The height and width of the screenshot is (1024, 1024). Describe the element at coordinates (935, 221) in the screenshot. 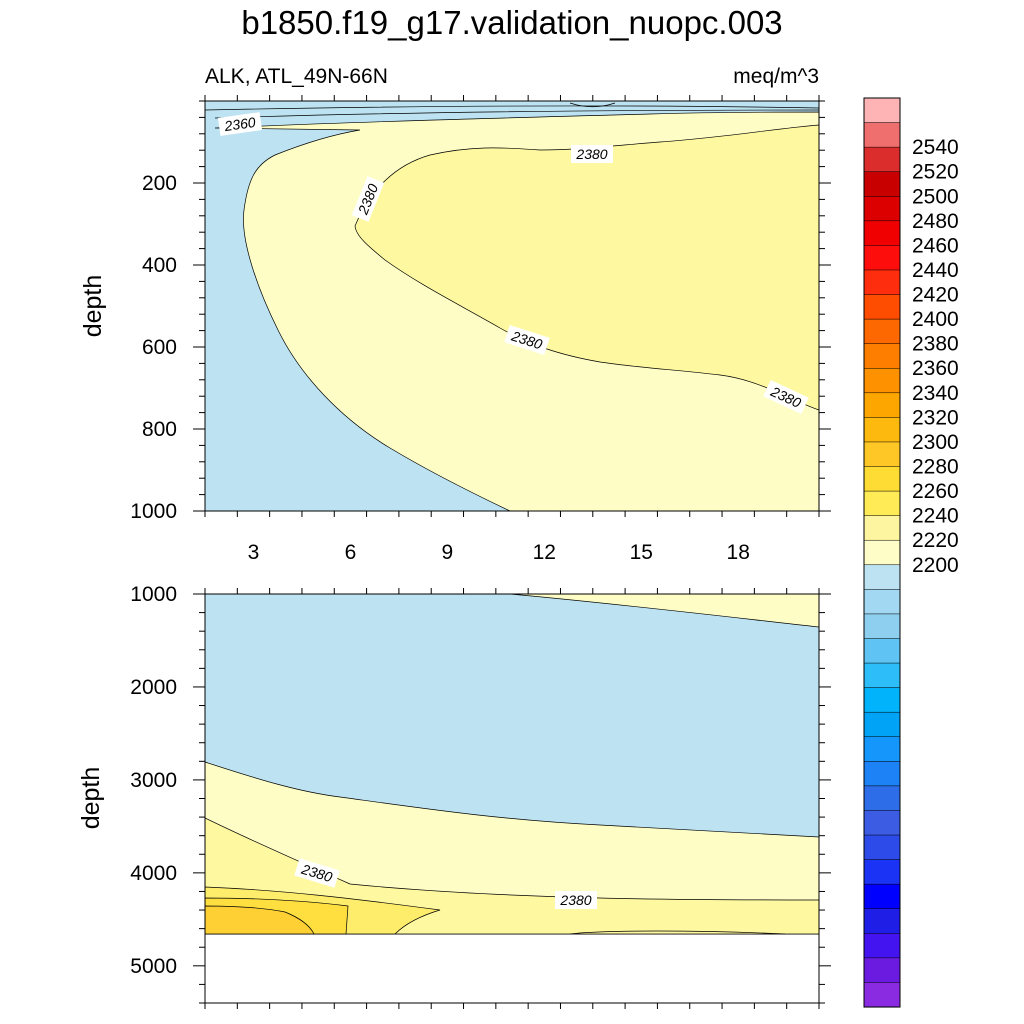

I see `colorbar-tick-label: 2480` at that location.